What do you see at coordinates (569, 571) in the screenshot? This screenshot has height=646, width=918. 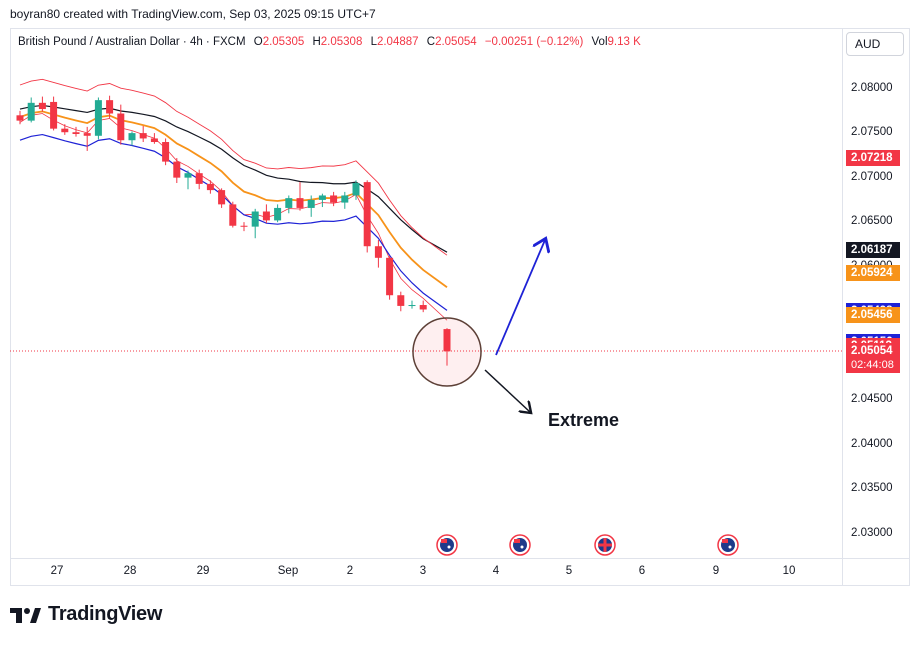 I see `time-axis-tick: 5` at bounding box center [569, 571].